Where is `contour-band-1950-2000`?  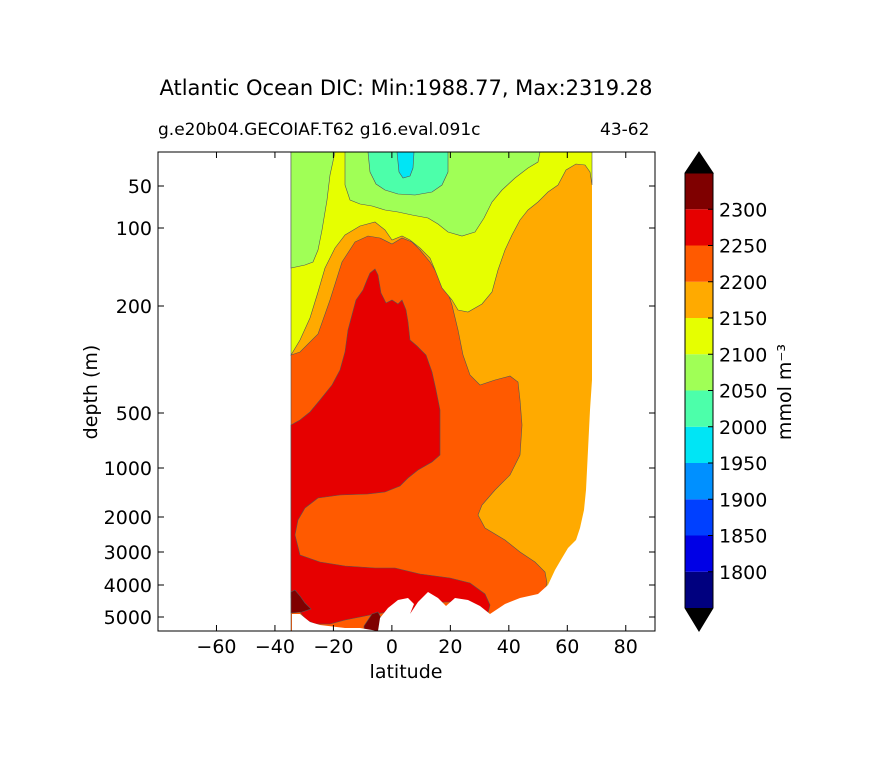 contour-band-1950-2000 is located at coordinates (405, 165).